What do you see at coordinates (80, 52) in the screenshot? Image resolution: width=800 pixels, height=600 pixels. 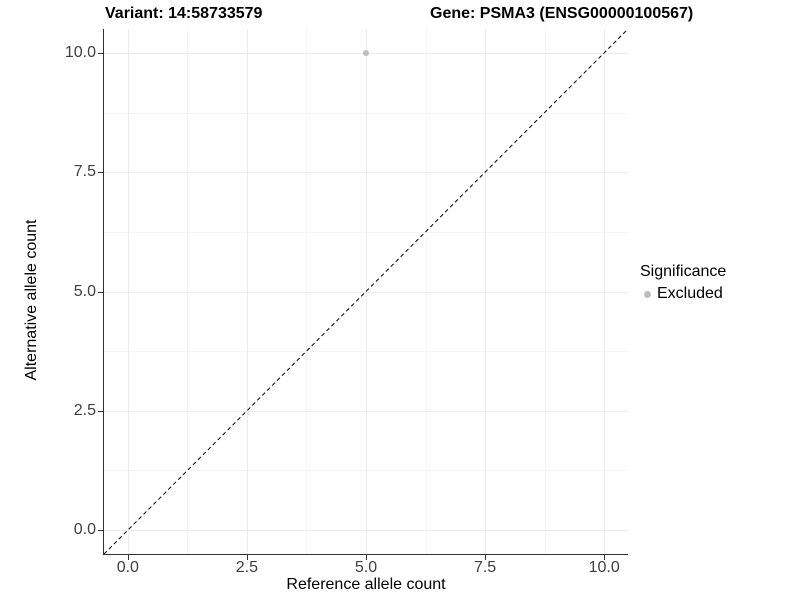 I see `y-tick-label: 10.0` at bounding box center [80, 52].